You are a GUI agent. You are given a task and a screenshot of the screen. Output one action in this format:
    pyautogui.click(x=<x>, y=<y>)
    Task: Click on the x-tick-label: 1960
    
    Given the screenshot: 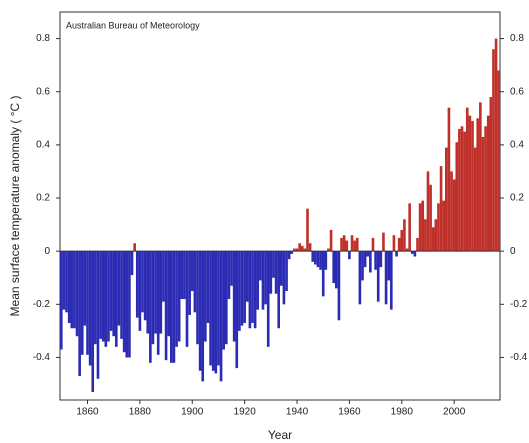 What is the action you would take?
    pyautogui.click(x=349, y=412)
    